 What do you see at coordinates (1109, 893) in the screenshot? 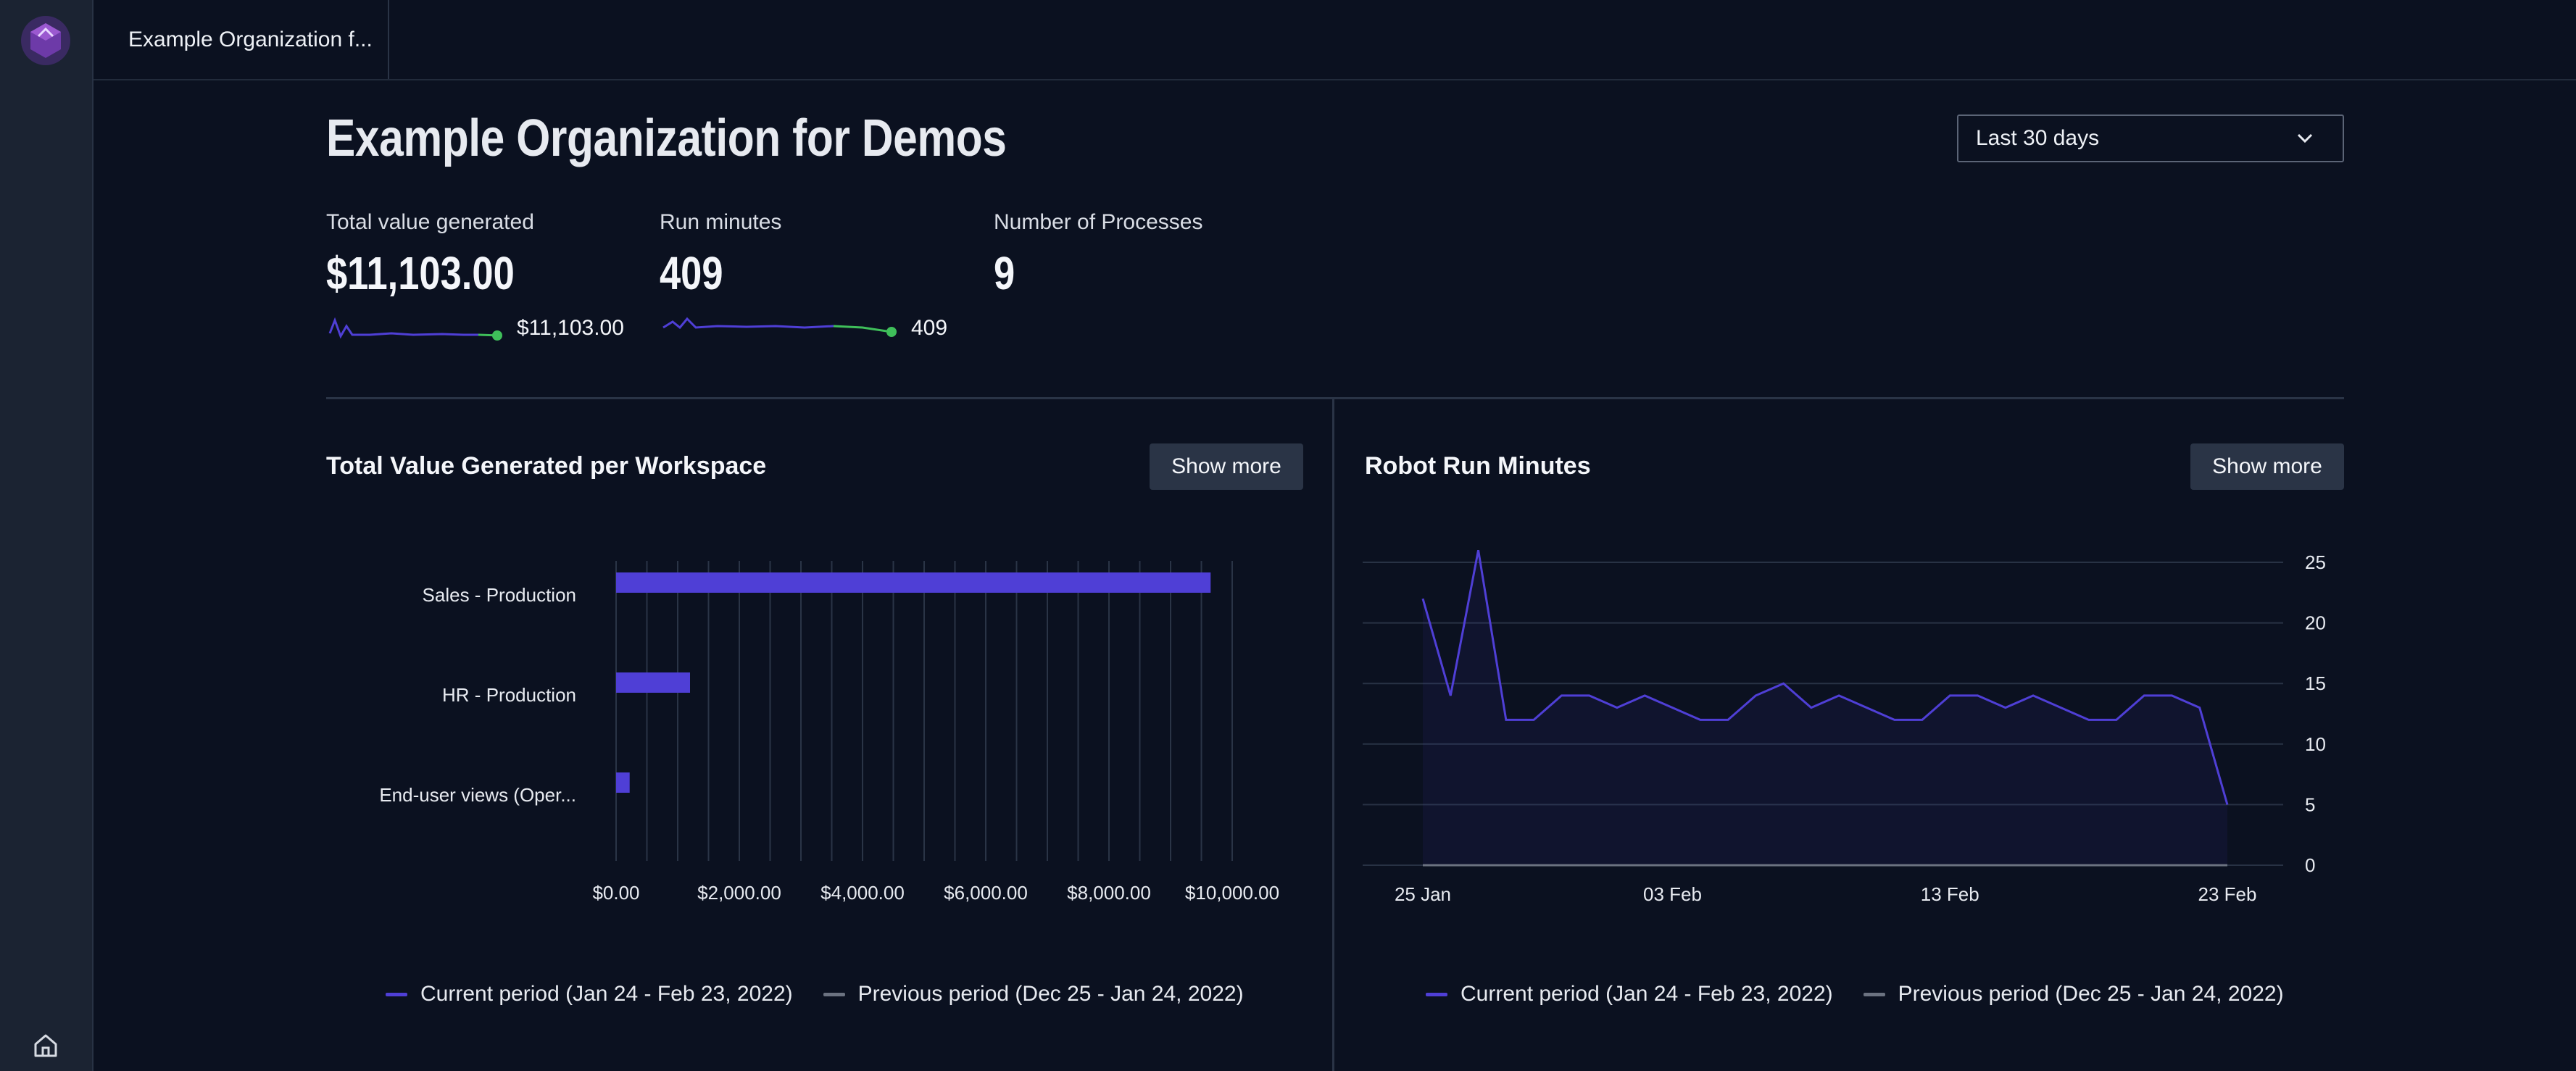
I see `x-tick-label: $8,000.00` at bounding box center [1109, 893].